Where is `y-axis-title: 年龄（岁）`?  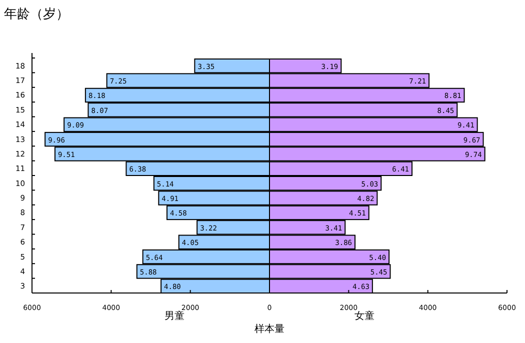
y-axis-title: 年龄（岁） is located at coordinates (36, 14).